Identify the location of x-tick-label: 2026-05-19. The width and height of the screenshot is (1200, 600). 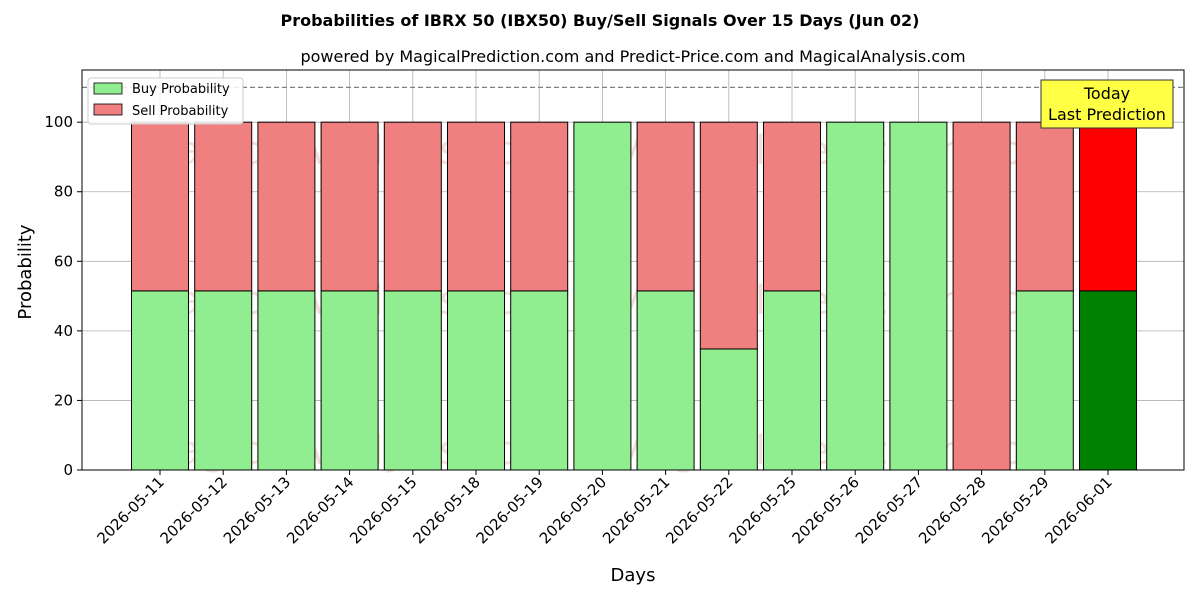
(510, 510).